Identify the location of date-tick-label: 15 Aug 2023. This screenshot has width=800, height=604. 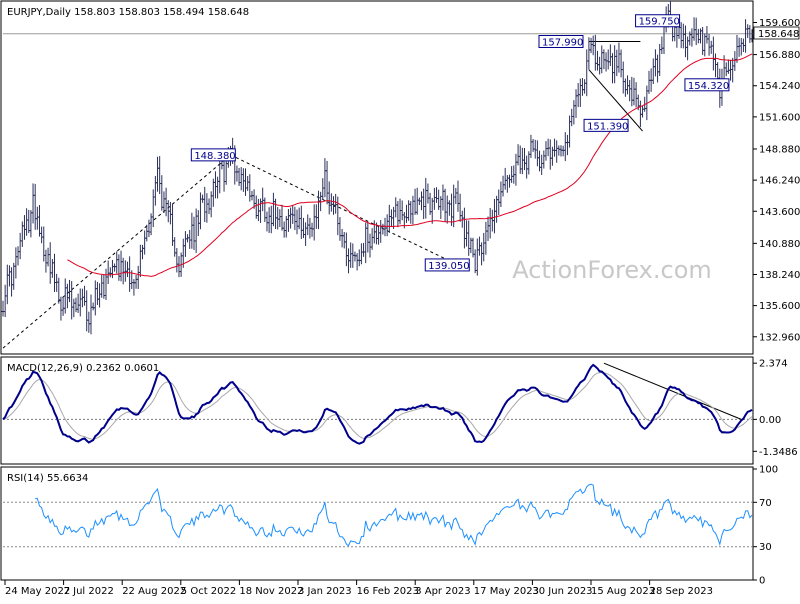
(623, 591).